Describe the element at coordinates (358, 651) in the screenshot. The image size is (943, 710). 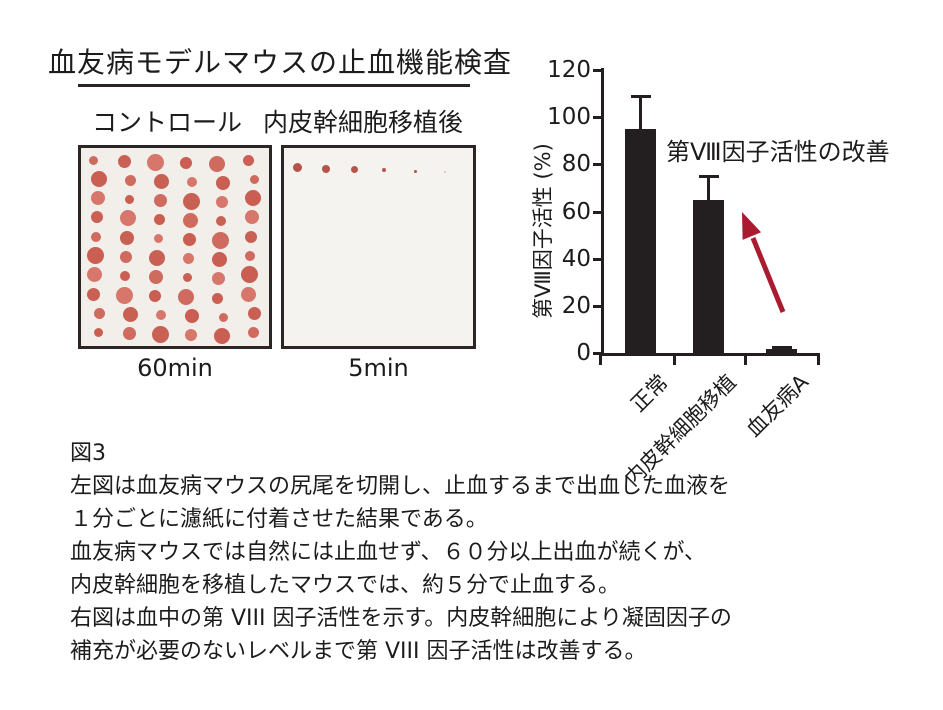
I see `caption-line: 補充が必要のないレベルまで第 VIII 因子活性は改善する。` at that location.